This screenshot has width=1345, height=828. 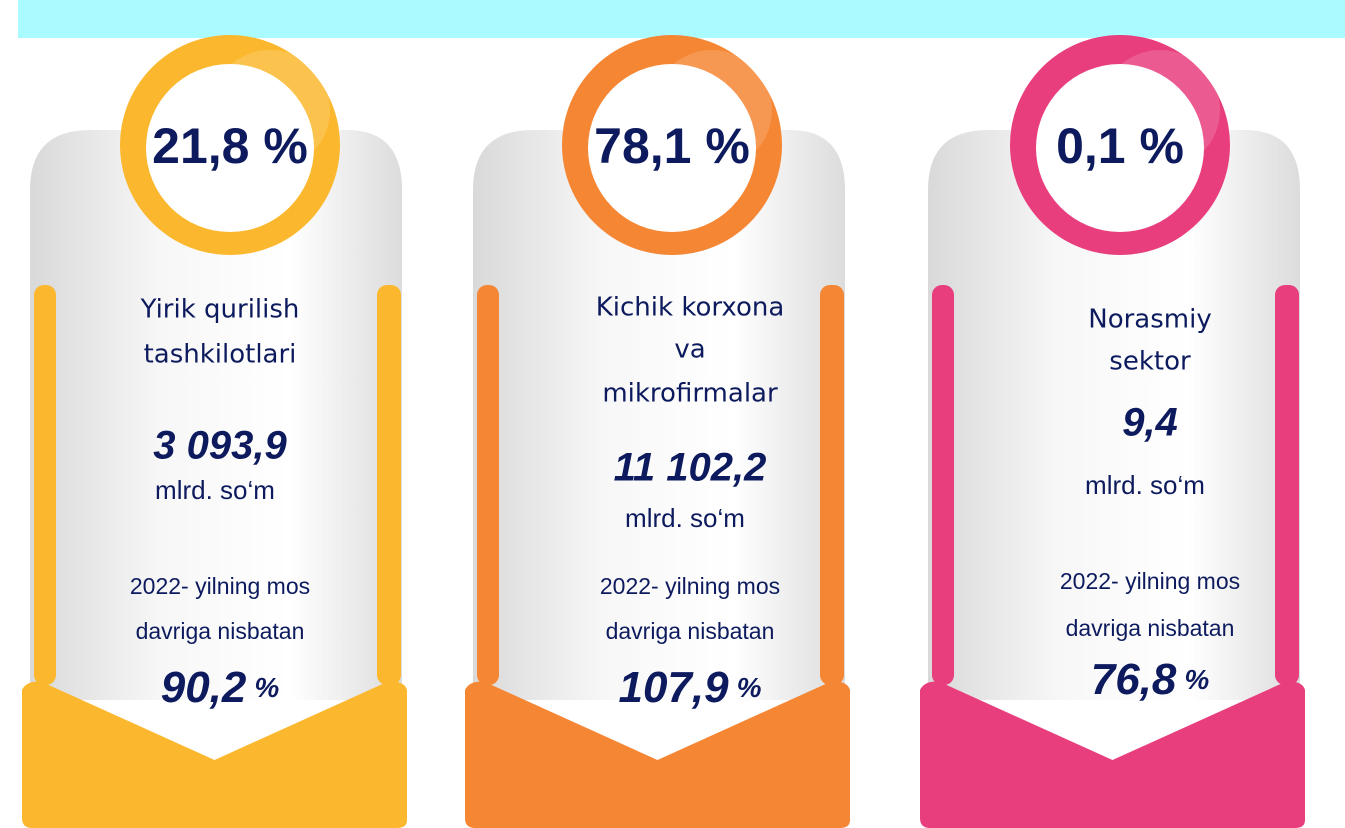 I want to click on share: 21,8 %, so click(x=230, y=146).